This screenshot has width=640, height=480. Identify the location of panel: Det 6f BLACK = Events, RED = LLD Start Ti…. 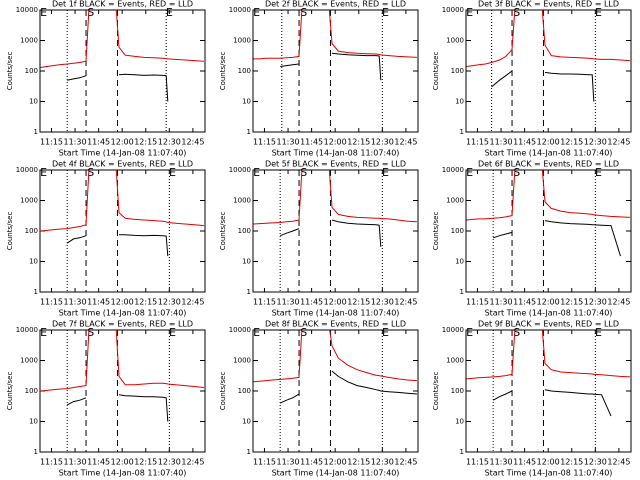
(532, 239).